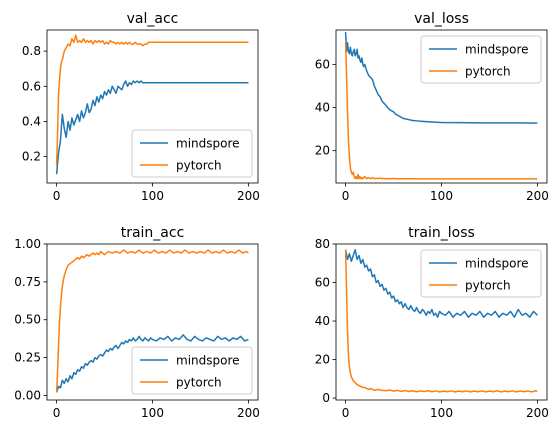  I want to click on chart-title: train_acc, so click(153, 233).